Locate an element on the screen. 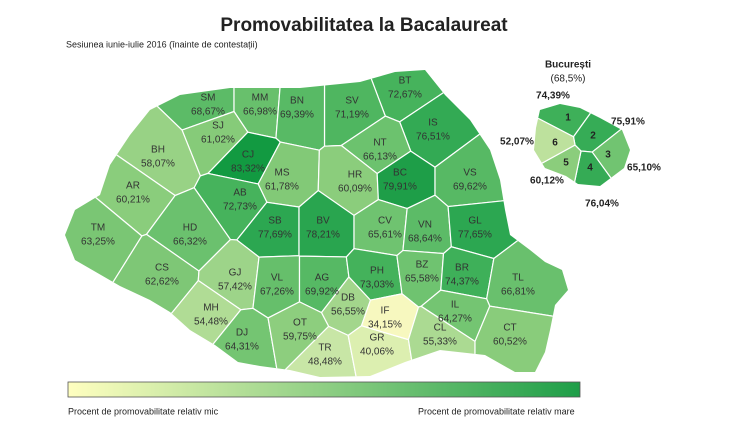 The image size is (754, 429). county-value: 62,62% is located at coordinates (162, 282).